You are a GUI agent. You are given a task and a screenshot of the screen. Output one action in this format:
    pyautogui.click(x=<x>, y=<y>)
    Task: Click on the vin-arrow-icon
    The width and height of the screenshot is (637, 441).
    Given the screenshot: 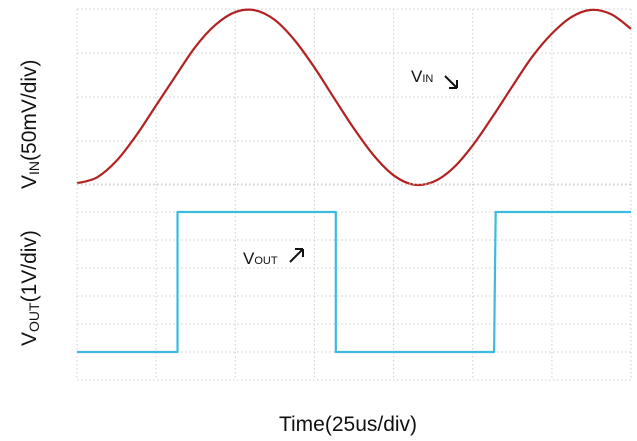 What is the action you would take?
    pyautogui.click(x=451, y=82)
    